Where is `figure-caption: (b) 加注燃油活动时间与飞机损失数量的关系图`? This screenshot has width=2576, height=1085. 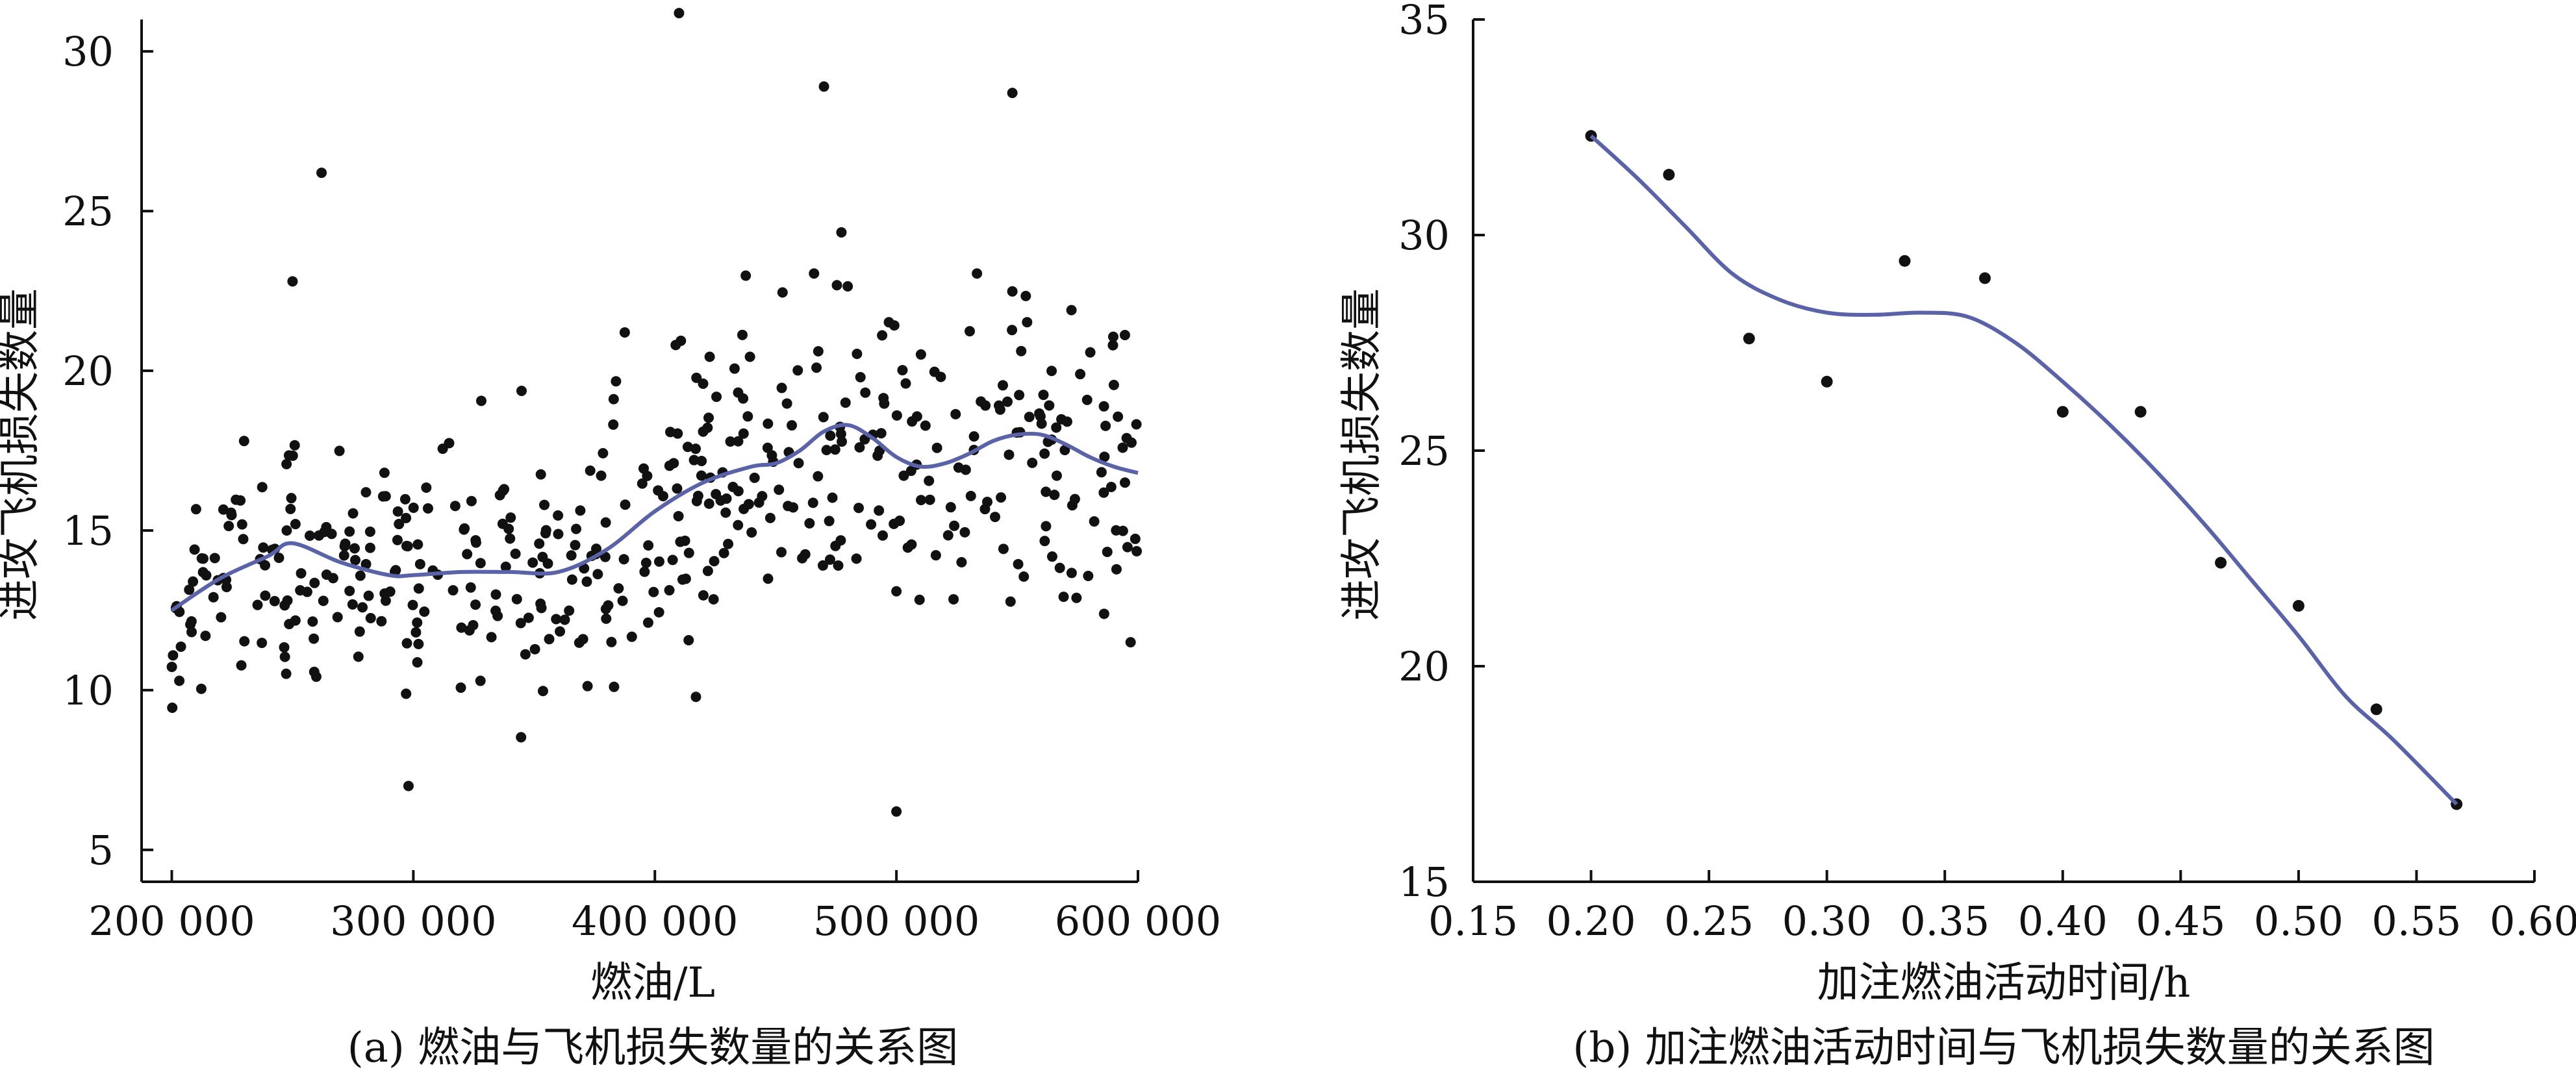 figure-caption: (b) 加注燃油活动时间与飞机损失数量的关系图 is located at coordinates (2003, 1048).